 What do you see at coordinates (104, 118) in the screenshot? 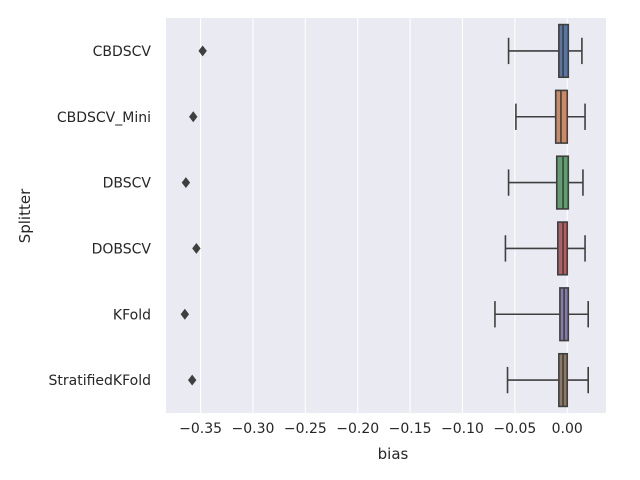
I see `y-tick-label: CBDSCV_Mini` at bounding box center [104, 118].